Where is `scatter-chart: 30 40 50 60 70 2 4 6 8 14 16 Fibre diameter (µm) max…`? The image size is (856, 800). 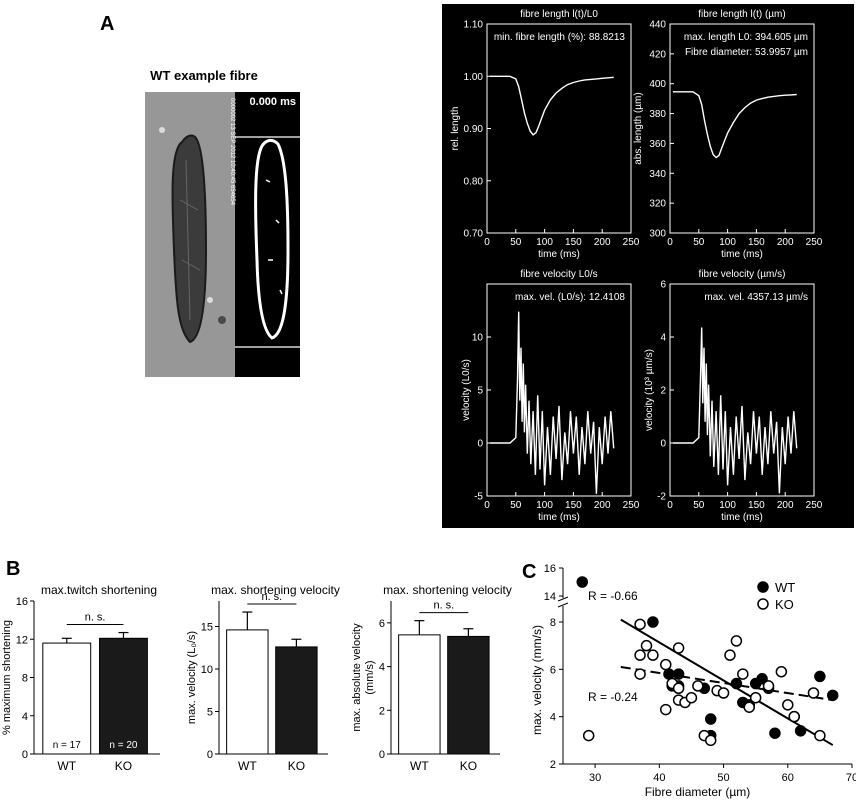
scatter-chart: 30 40 50 60 70 2 4 6 8 14 16 Fibre diameter (µm) max… is located at coordinates (693, 681).